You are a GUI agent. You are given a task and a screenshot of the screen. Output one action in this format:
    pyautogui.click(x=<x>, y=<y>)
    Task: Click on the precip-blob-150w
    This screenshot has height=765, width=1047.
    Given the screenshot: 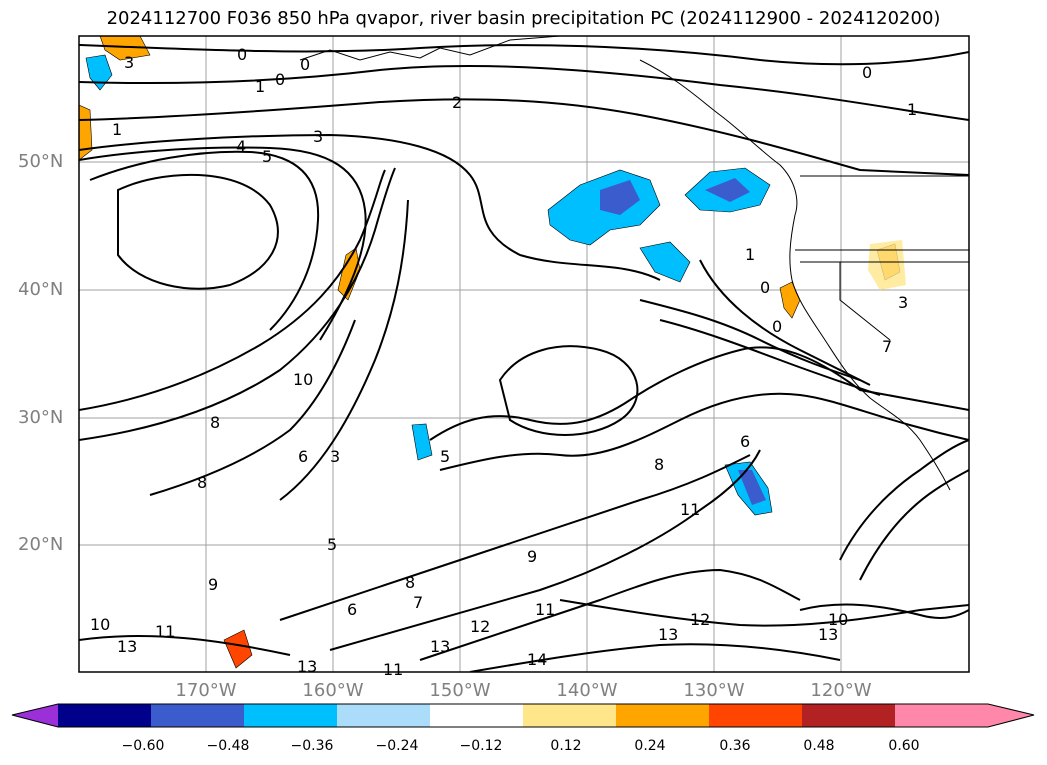 What is the action you would take?
    pyautogui.click(x=422, y=442)
    